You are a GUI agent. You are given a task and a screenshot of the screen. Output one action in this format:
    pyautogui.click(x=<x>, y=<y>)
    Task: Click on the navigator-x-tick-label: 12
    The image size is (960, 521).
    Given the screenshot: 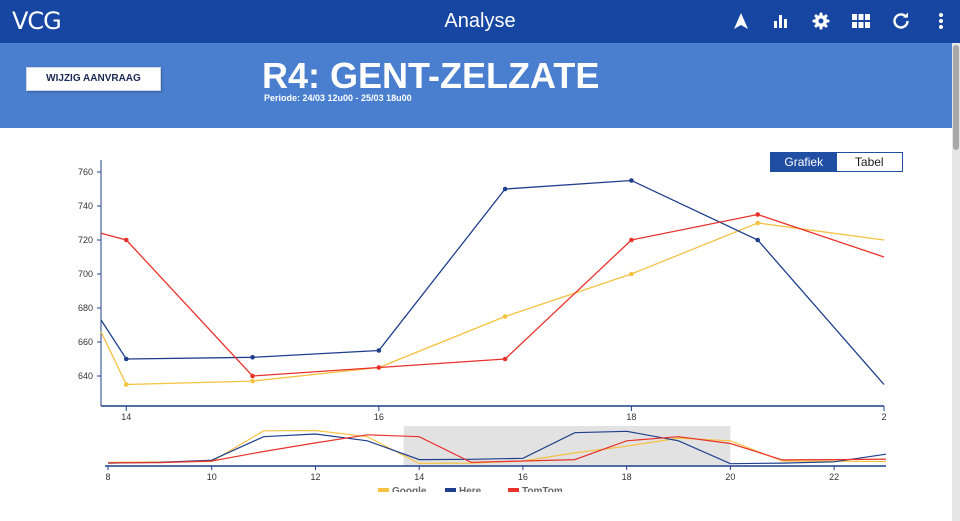 What is the action you would take?
    pyautogui.click(x=315, y=477)
    